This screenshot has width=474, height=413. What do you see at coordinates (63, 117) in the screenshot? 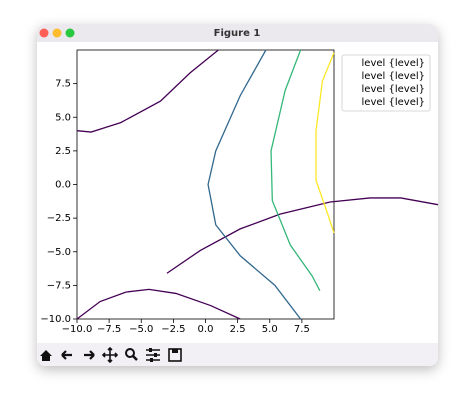
I see `y-tick-label: 5.0` at bounding box center [63, 117].